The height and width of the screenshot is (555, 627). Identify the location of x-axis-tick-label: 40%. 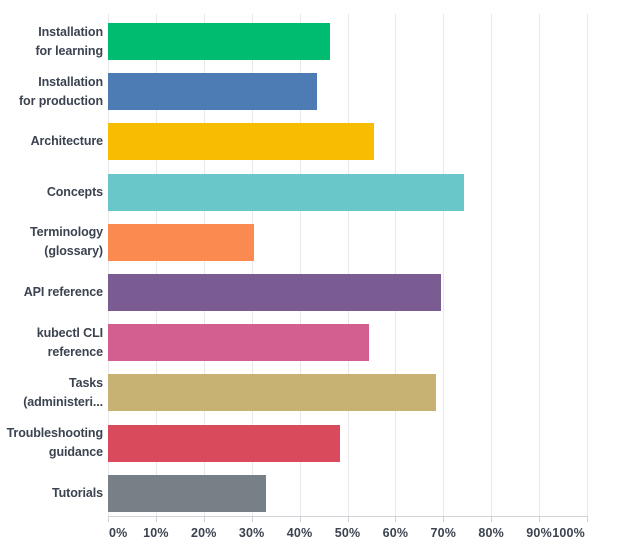
(299, 533).